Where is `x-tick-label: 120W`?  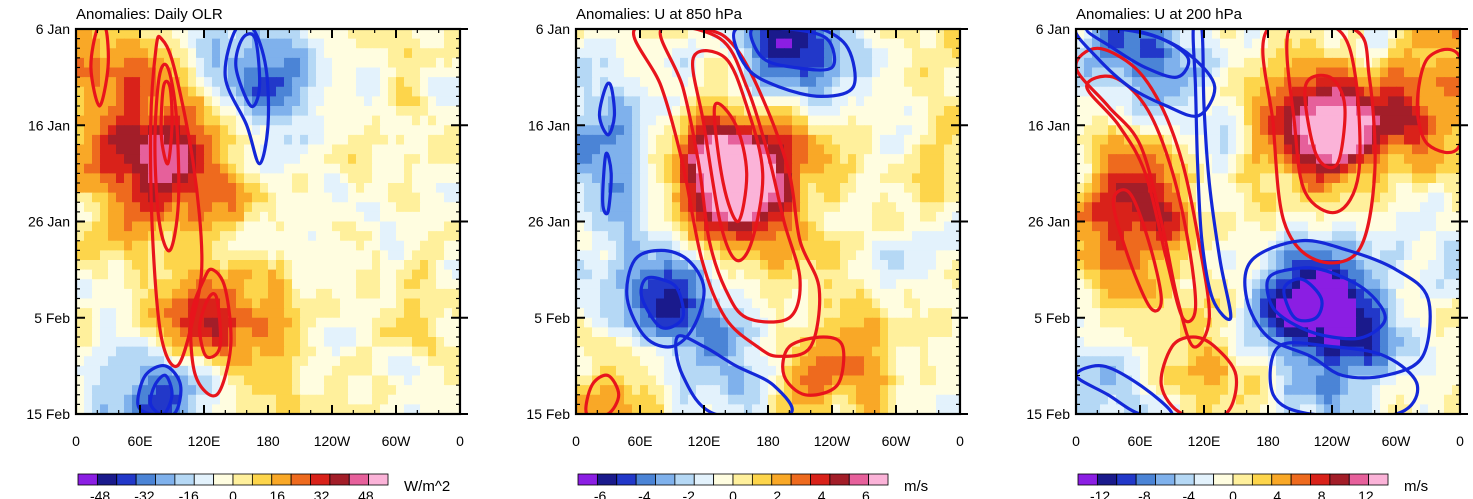 x-tick-label: 120W is located at coordinates (332, 441).